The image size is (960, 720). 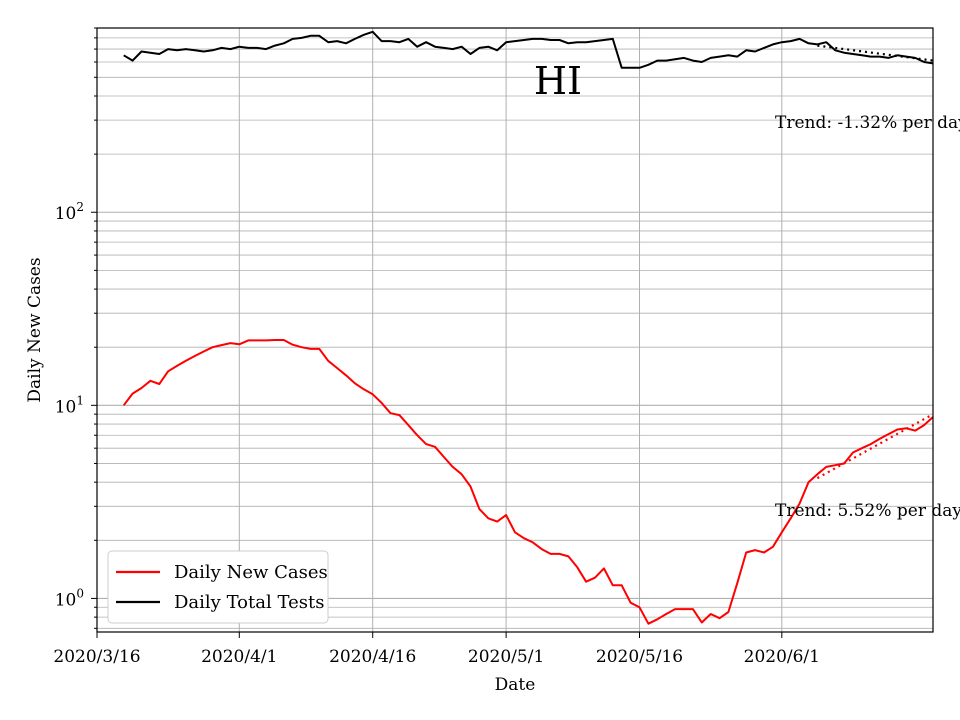 I want to click on y-tick-label: 10⁰, so click(x=69, y=598).